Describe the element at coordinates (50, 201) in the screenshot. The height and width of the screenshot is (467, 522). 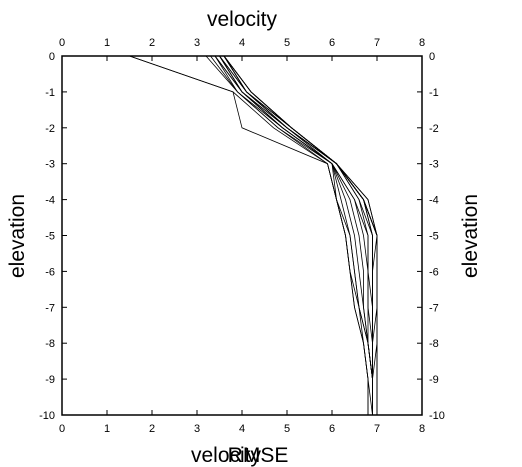
I see `y-tick-label-left: -4` at that location.